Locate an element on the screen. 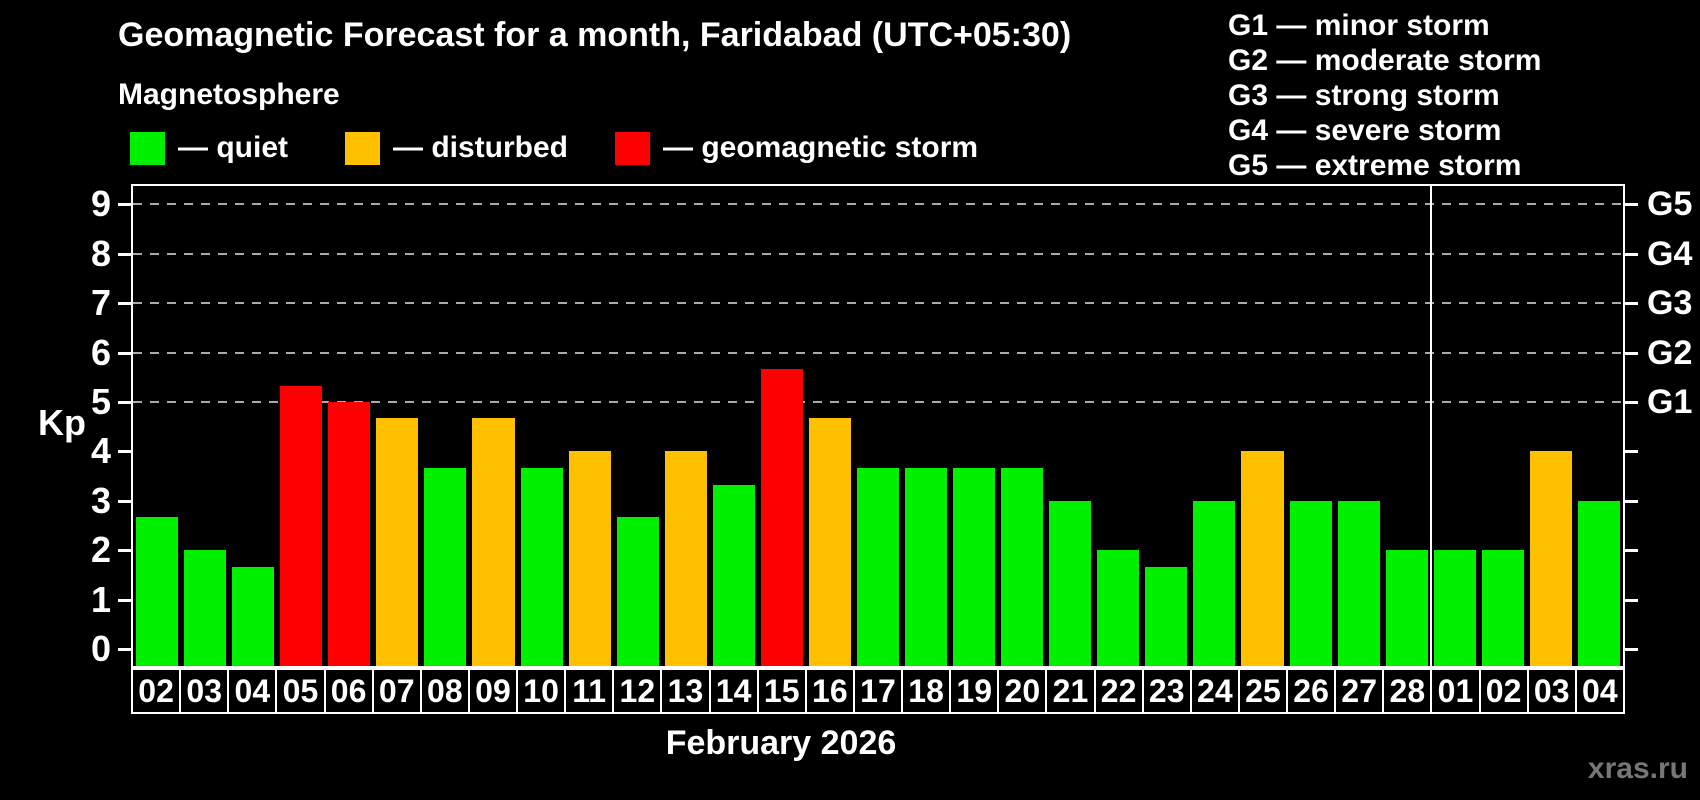  left-tick-kp8 is located at coordinates (124, 254).